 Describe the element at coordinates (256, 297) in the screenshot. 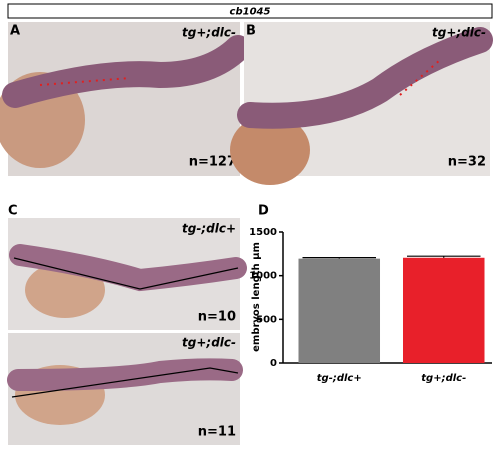

I see `y-axis-label: embryos length µm` at that location.